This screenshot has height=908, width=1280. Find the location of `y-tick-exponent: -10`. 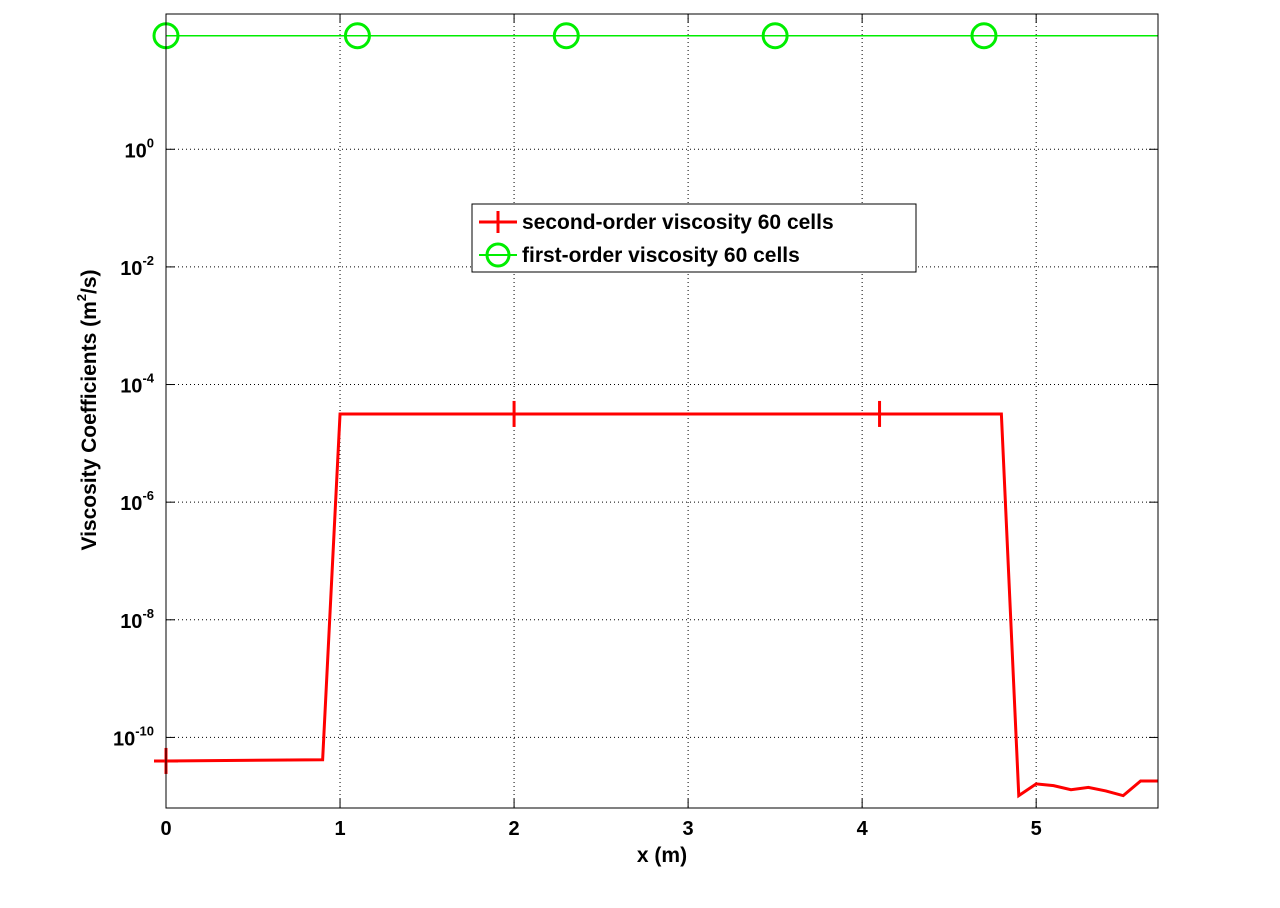

y-tick-exponent: -10 is located at coordinates (144, 730).